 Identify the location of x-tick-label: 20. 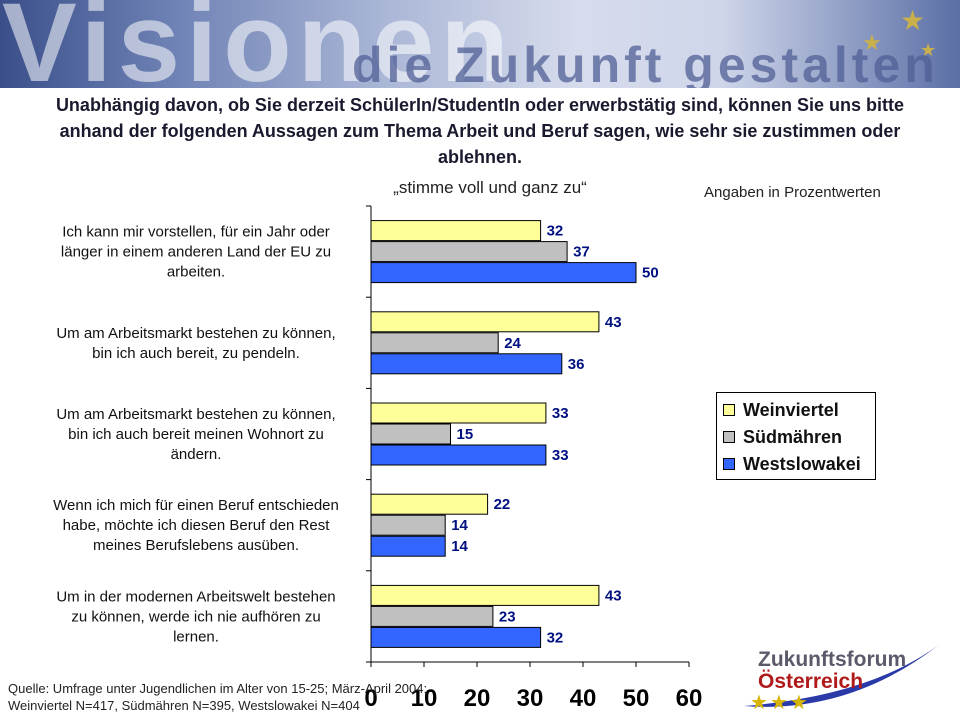
(477, 698).